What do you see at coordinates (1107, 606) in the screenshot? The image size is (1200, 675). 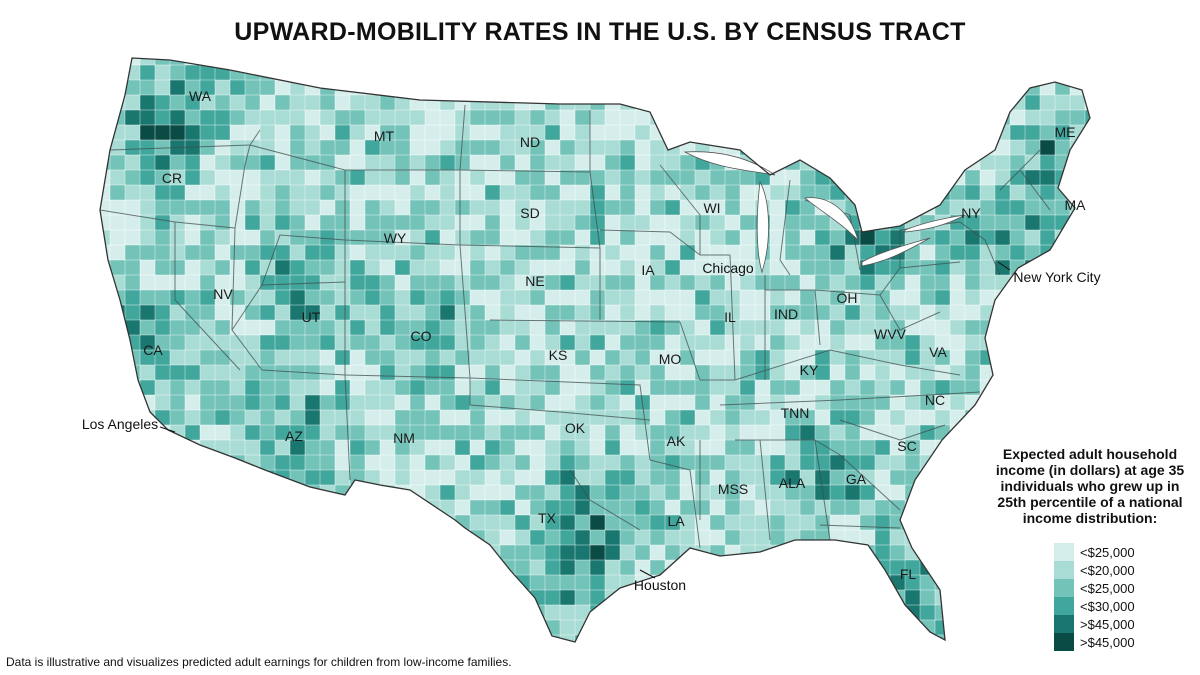 I see `legend-label: <$30,000` at bounding box center [1107, 606].